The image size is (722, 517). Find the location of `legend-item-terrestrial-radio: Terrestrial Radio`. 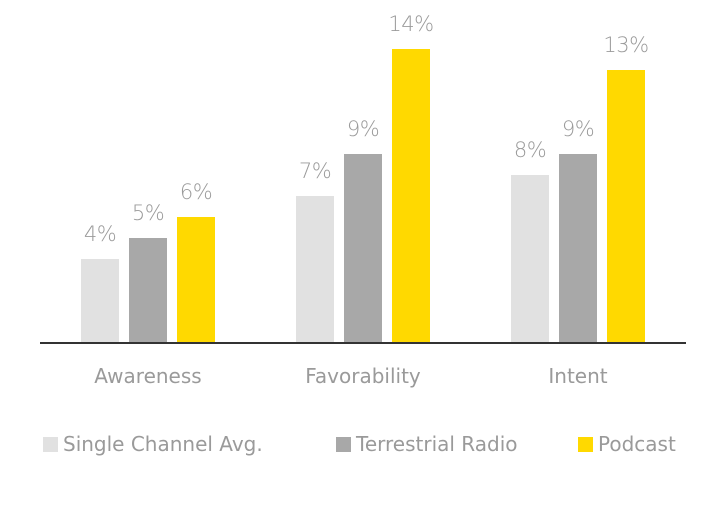

legend-item-terrestrial-radio: Terrestrial Radio is located at coordinates (427, 444).